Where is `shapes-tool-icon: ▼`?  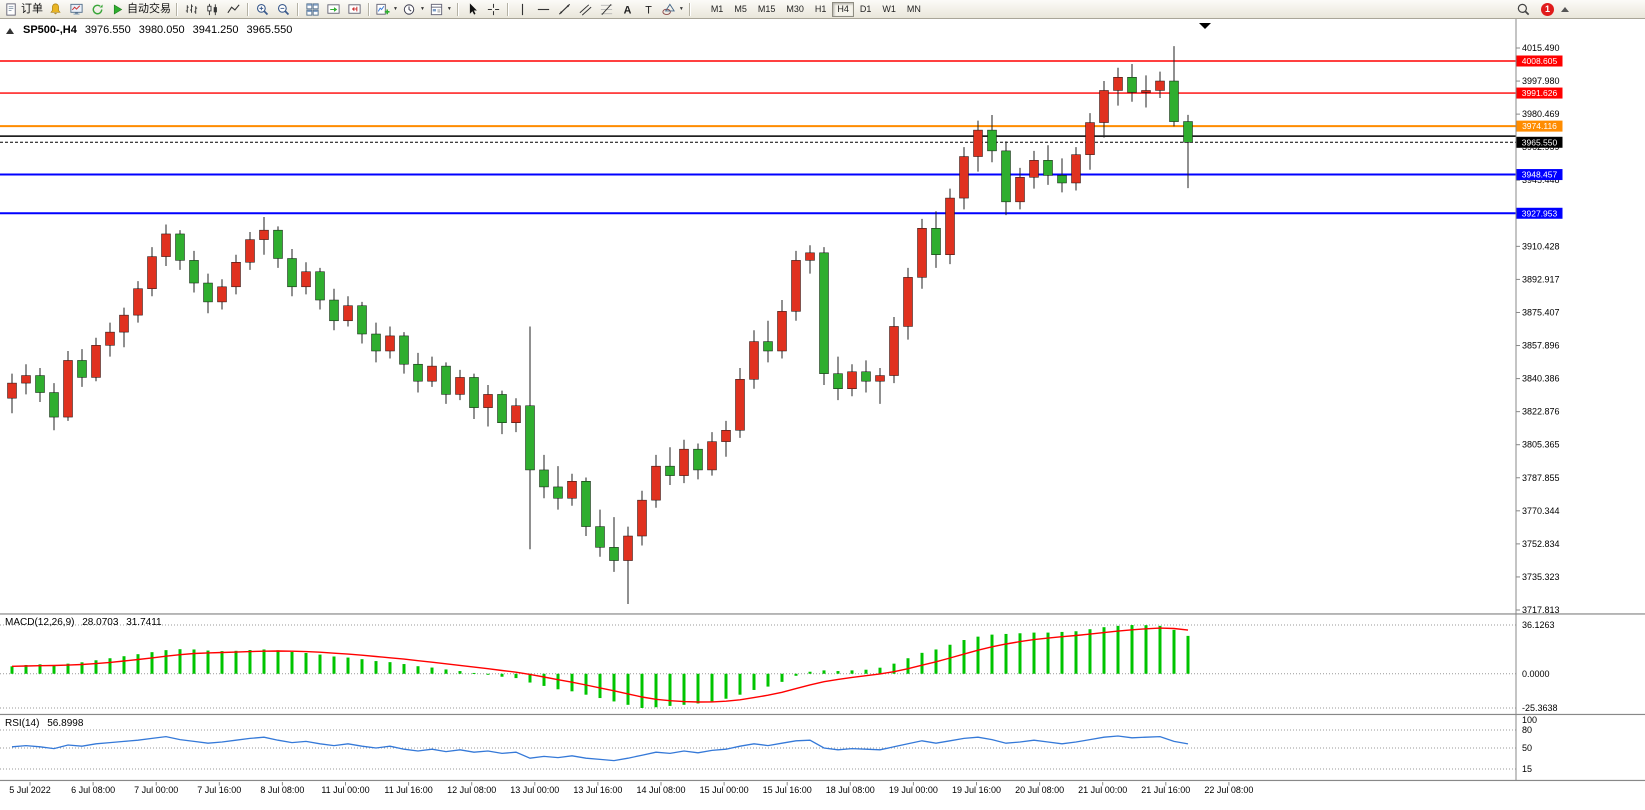
shapes-tool-icon: ▼ is located at coordinates (672, 9).